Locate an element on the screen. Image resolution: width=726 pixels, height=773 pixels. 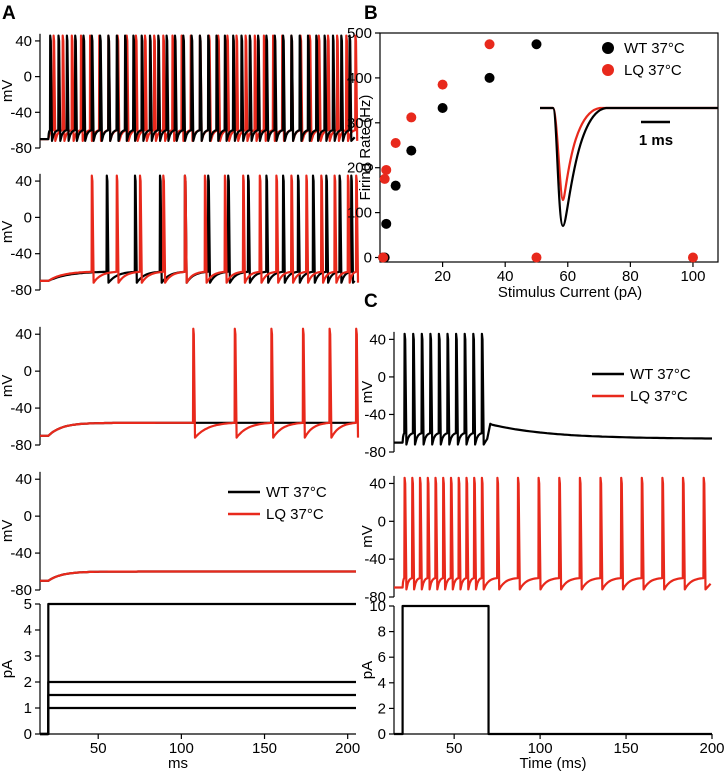
panel-letter-b: B is located at coordinates (371, 13).